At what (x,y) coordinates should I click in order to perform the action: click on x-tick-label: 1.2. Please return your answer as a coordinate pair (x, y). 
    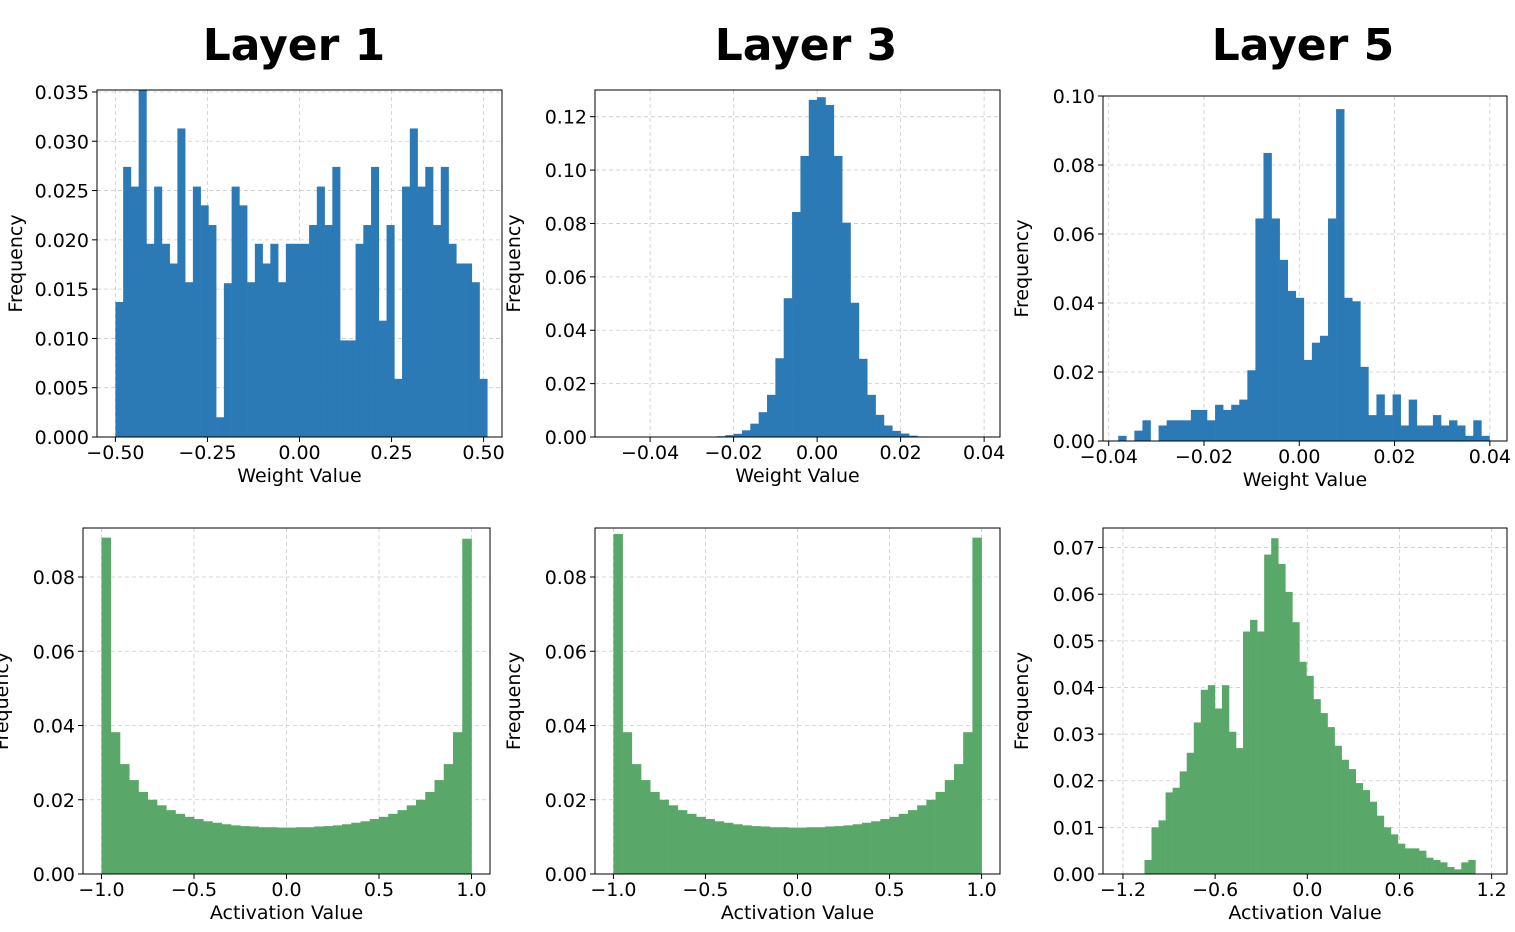
    Looking at the image, I should click on (1492, 890).